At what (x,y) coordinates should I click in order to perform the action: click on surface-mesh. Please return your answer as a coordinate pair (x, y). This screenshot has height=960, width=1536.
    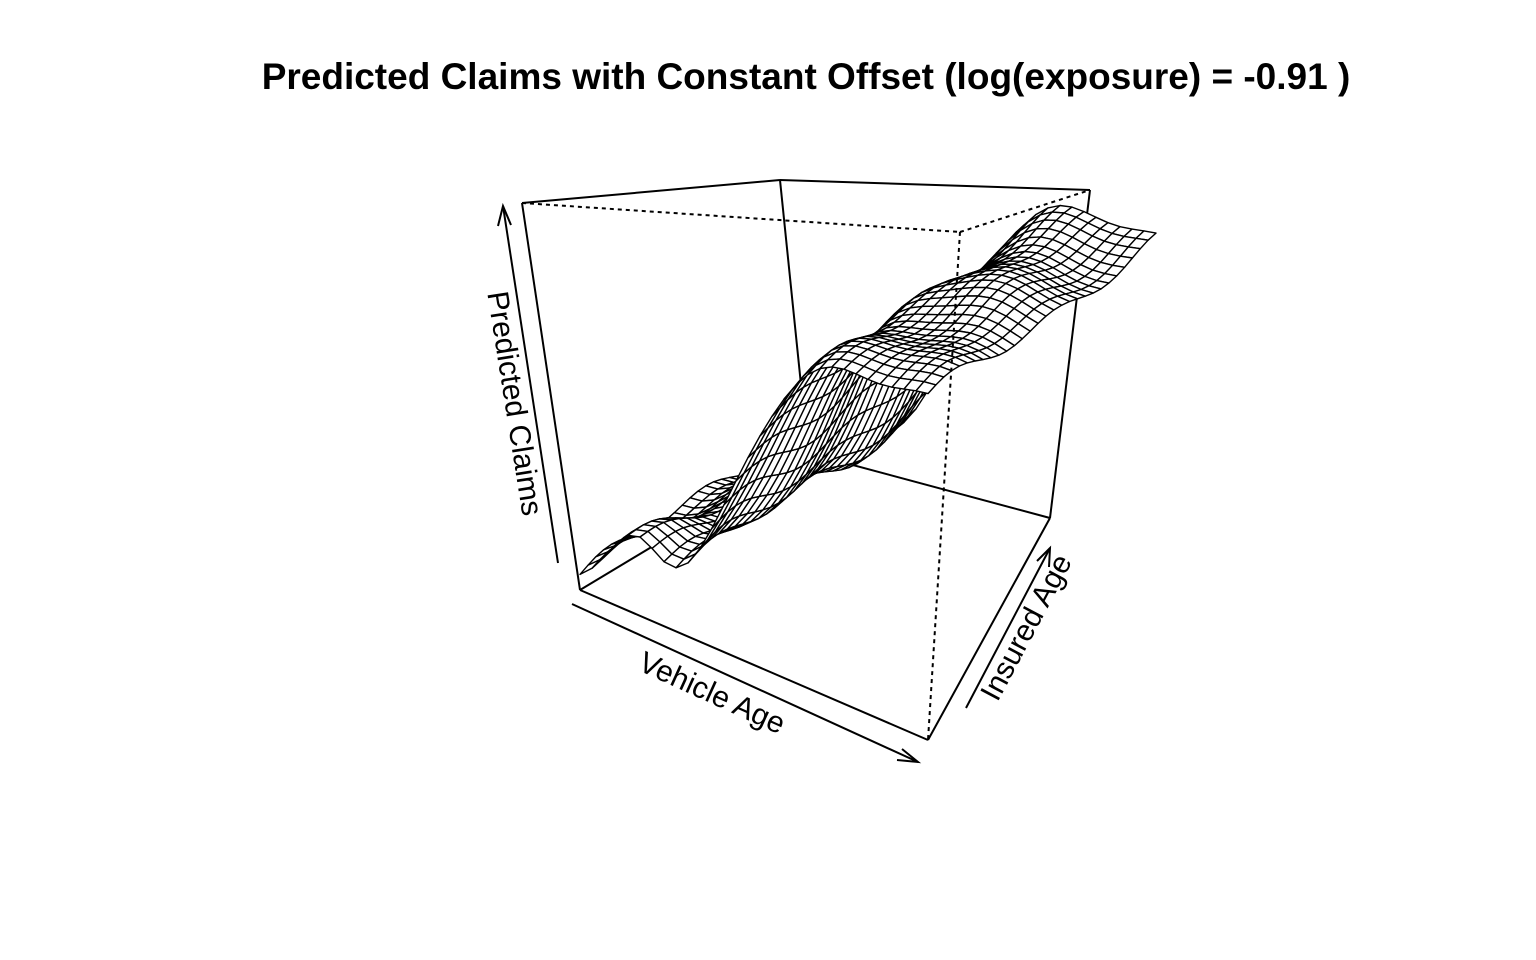
    Looking at the image, I should click on (868, 390).